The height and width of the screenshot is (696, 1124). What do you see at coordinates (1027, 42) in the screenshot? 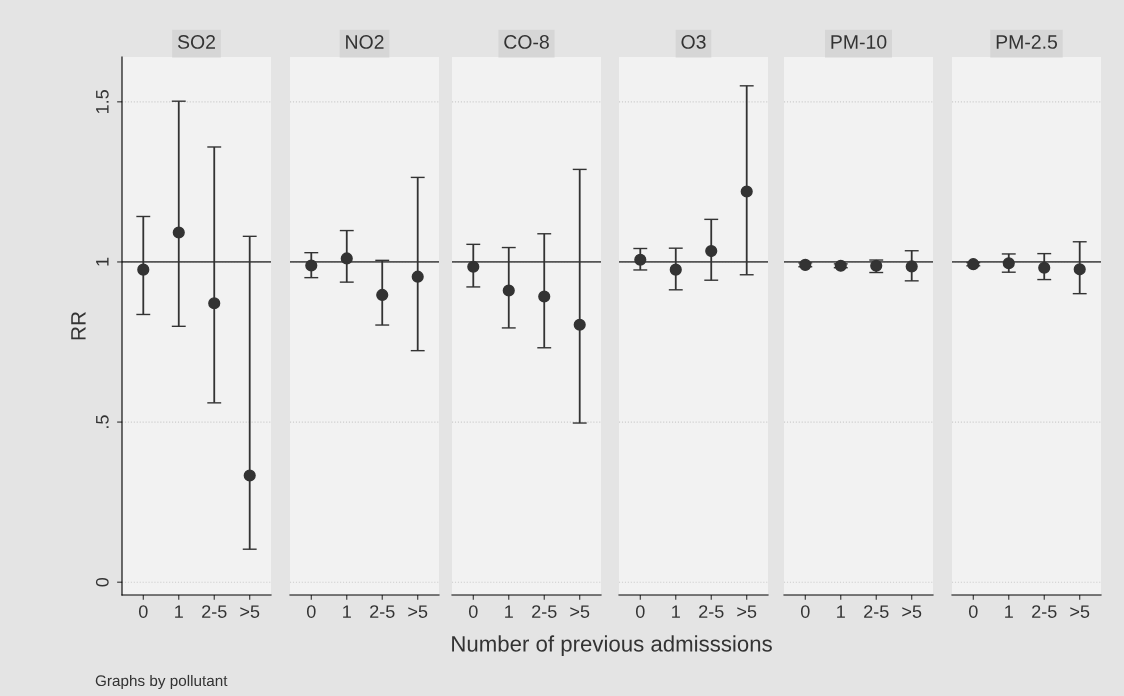
I see `chart-title: PM-2.5` at bounding box center [1027, 42].